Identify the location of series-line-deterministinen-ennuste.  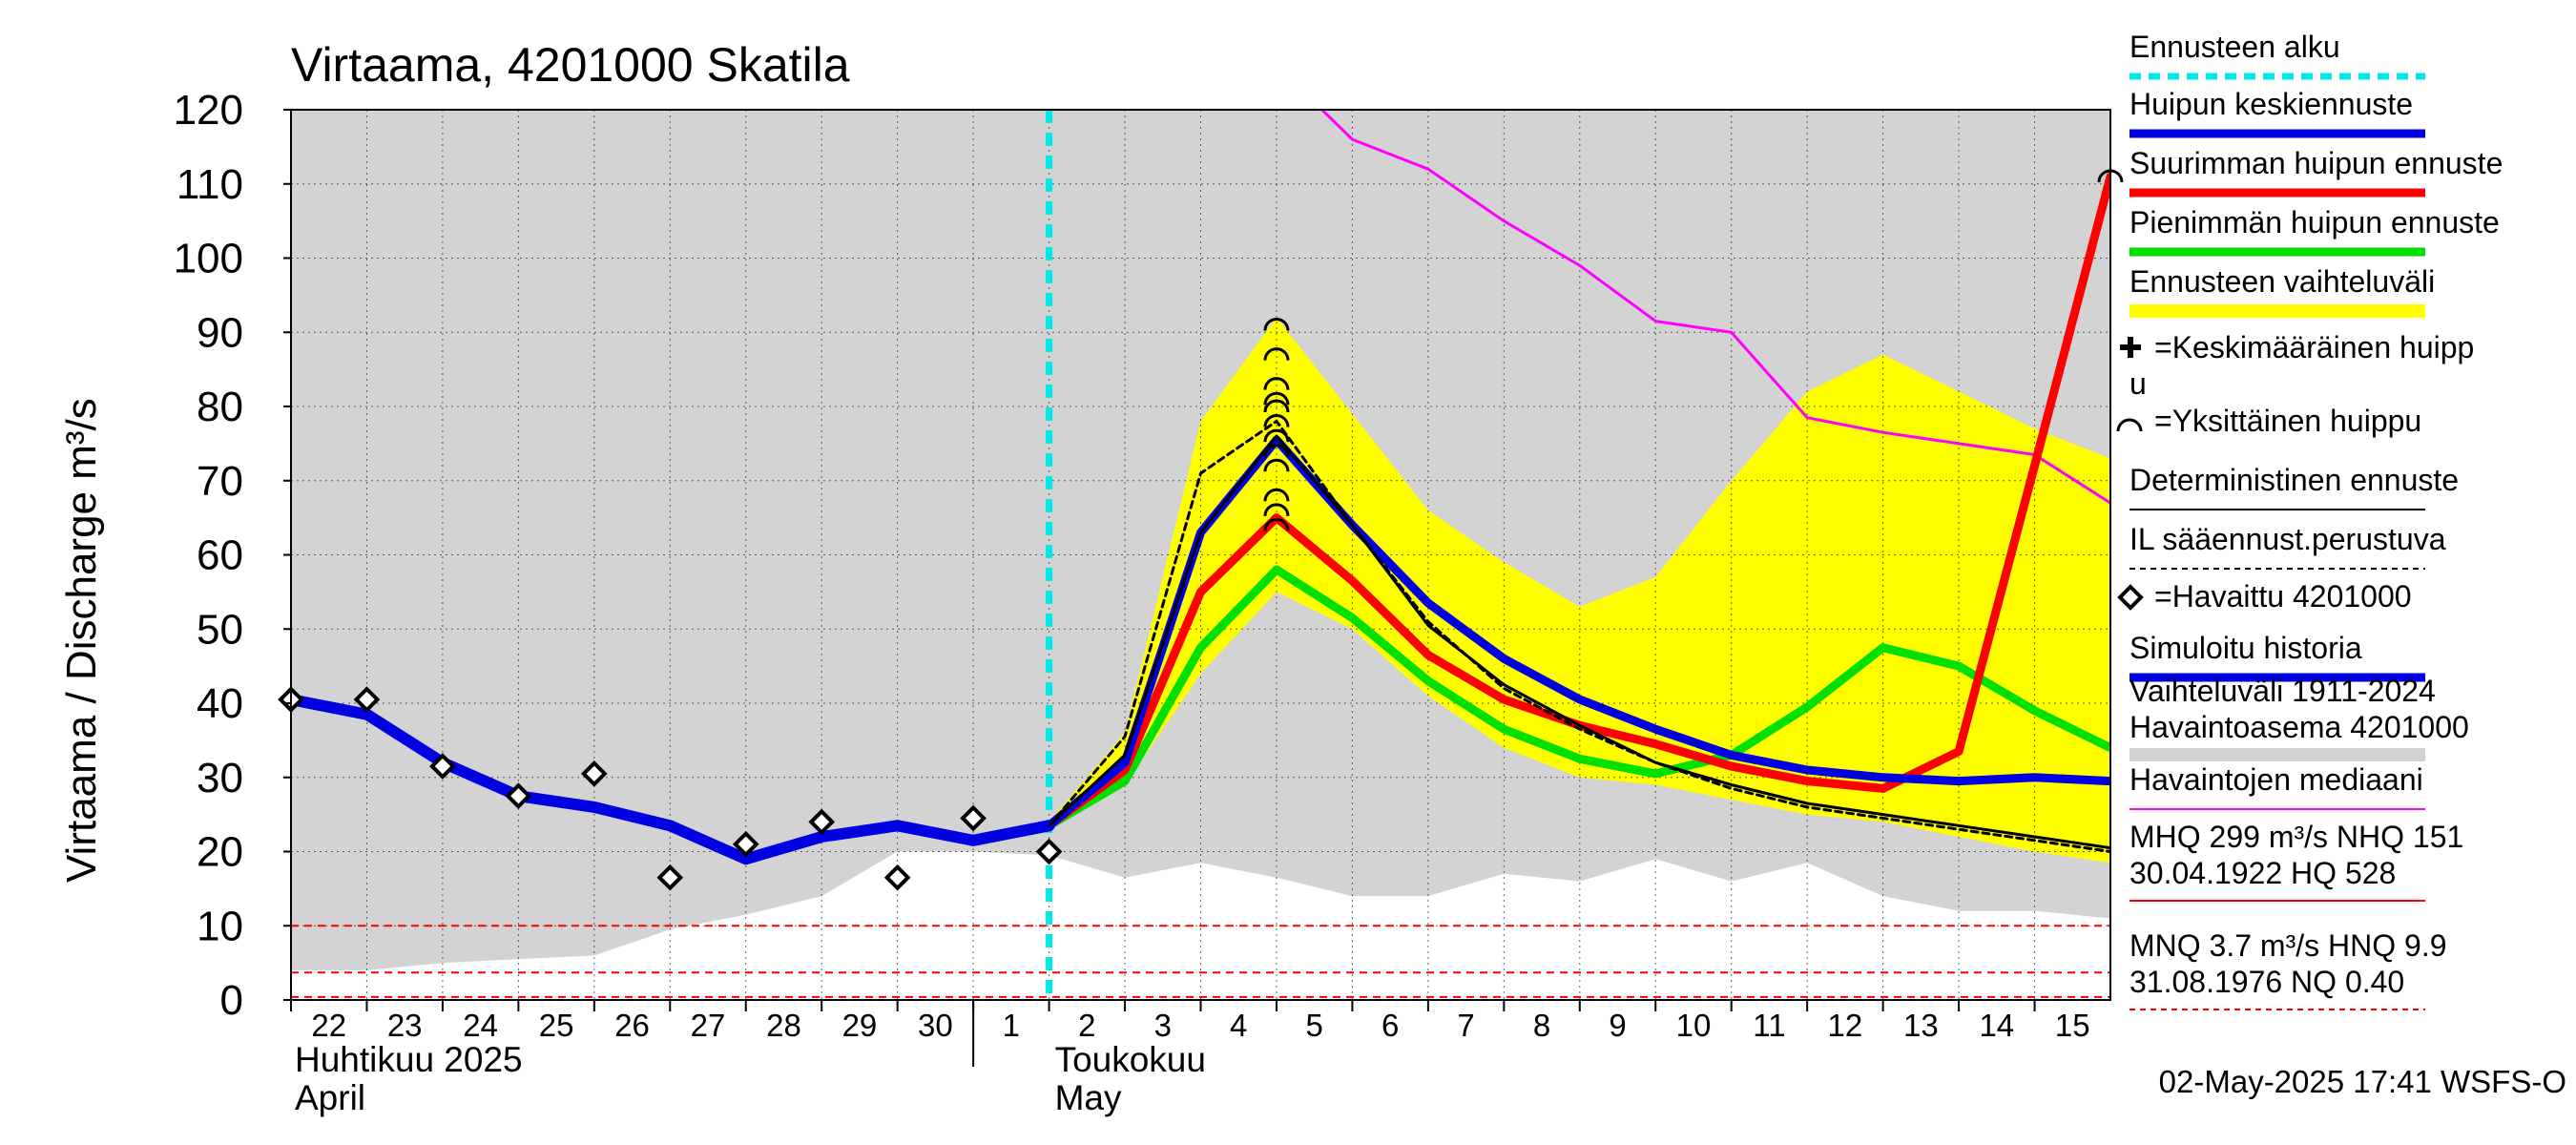
(1579, 642).